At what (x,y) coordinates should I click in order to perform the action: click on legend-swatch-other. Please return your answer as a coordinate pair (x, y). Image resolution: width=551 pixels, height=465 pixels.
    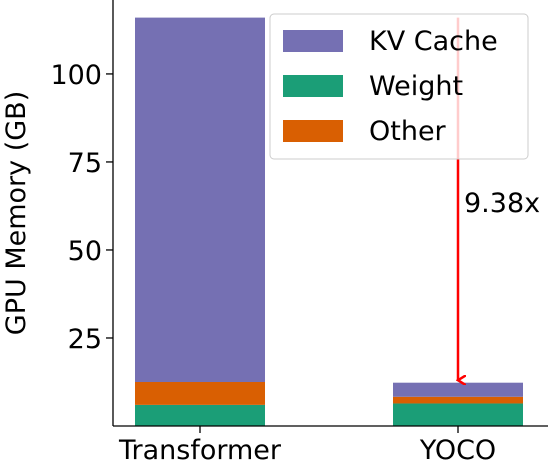
    Looking at the image, I should click on (313, 131).